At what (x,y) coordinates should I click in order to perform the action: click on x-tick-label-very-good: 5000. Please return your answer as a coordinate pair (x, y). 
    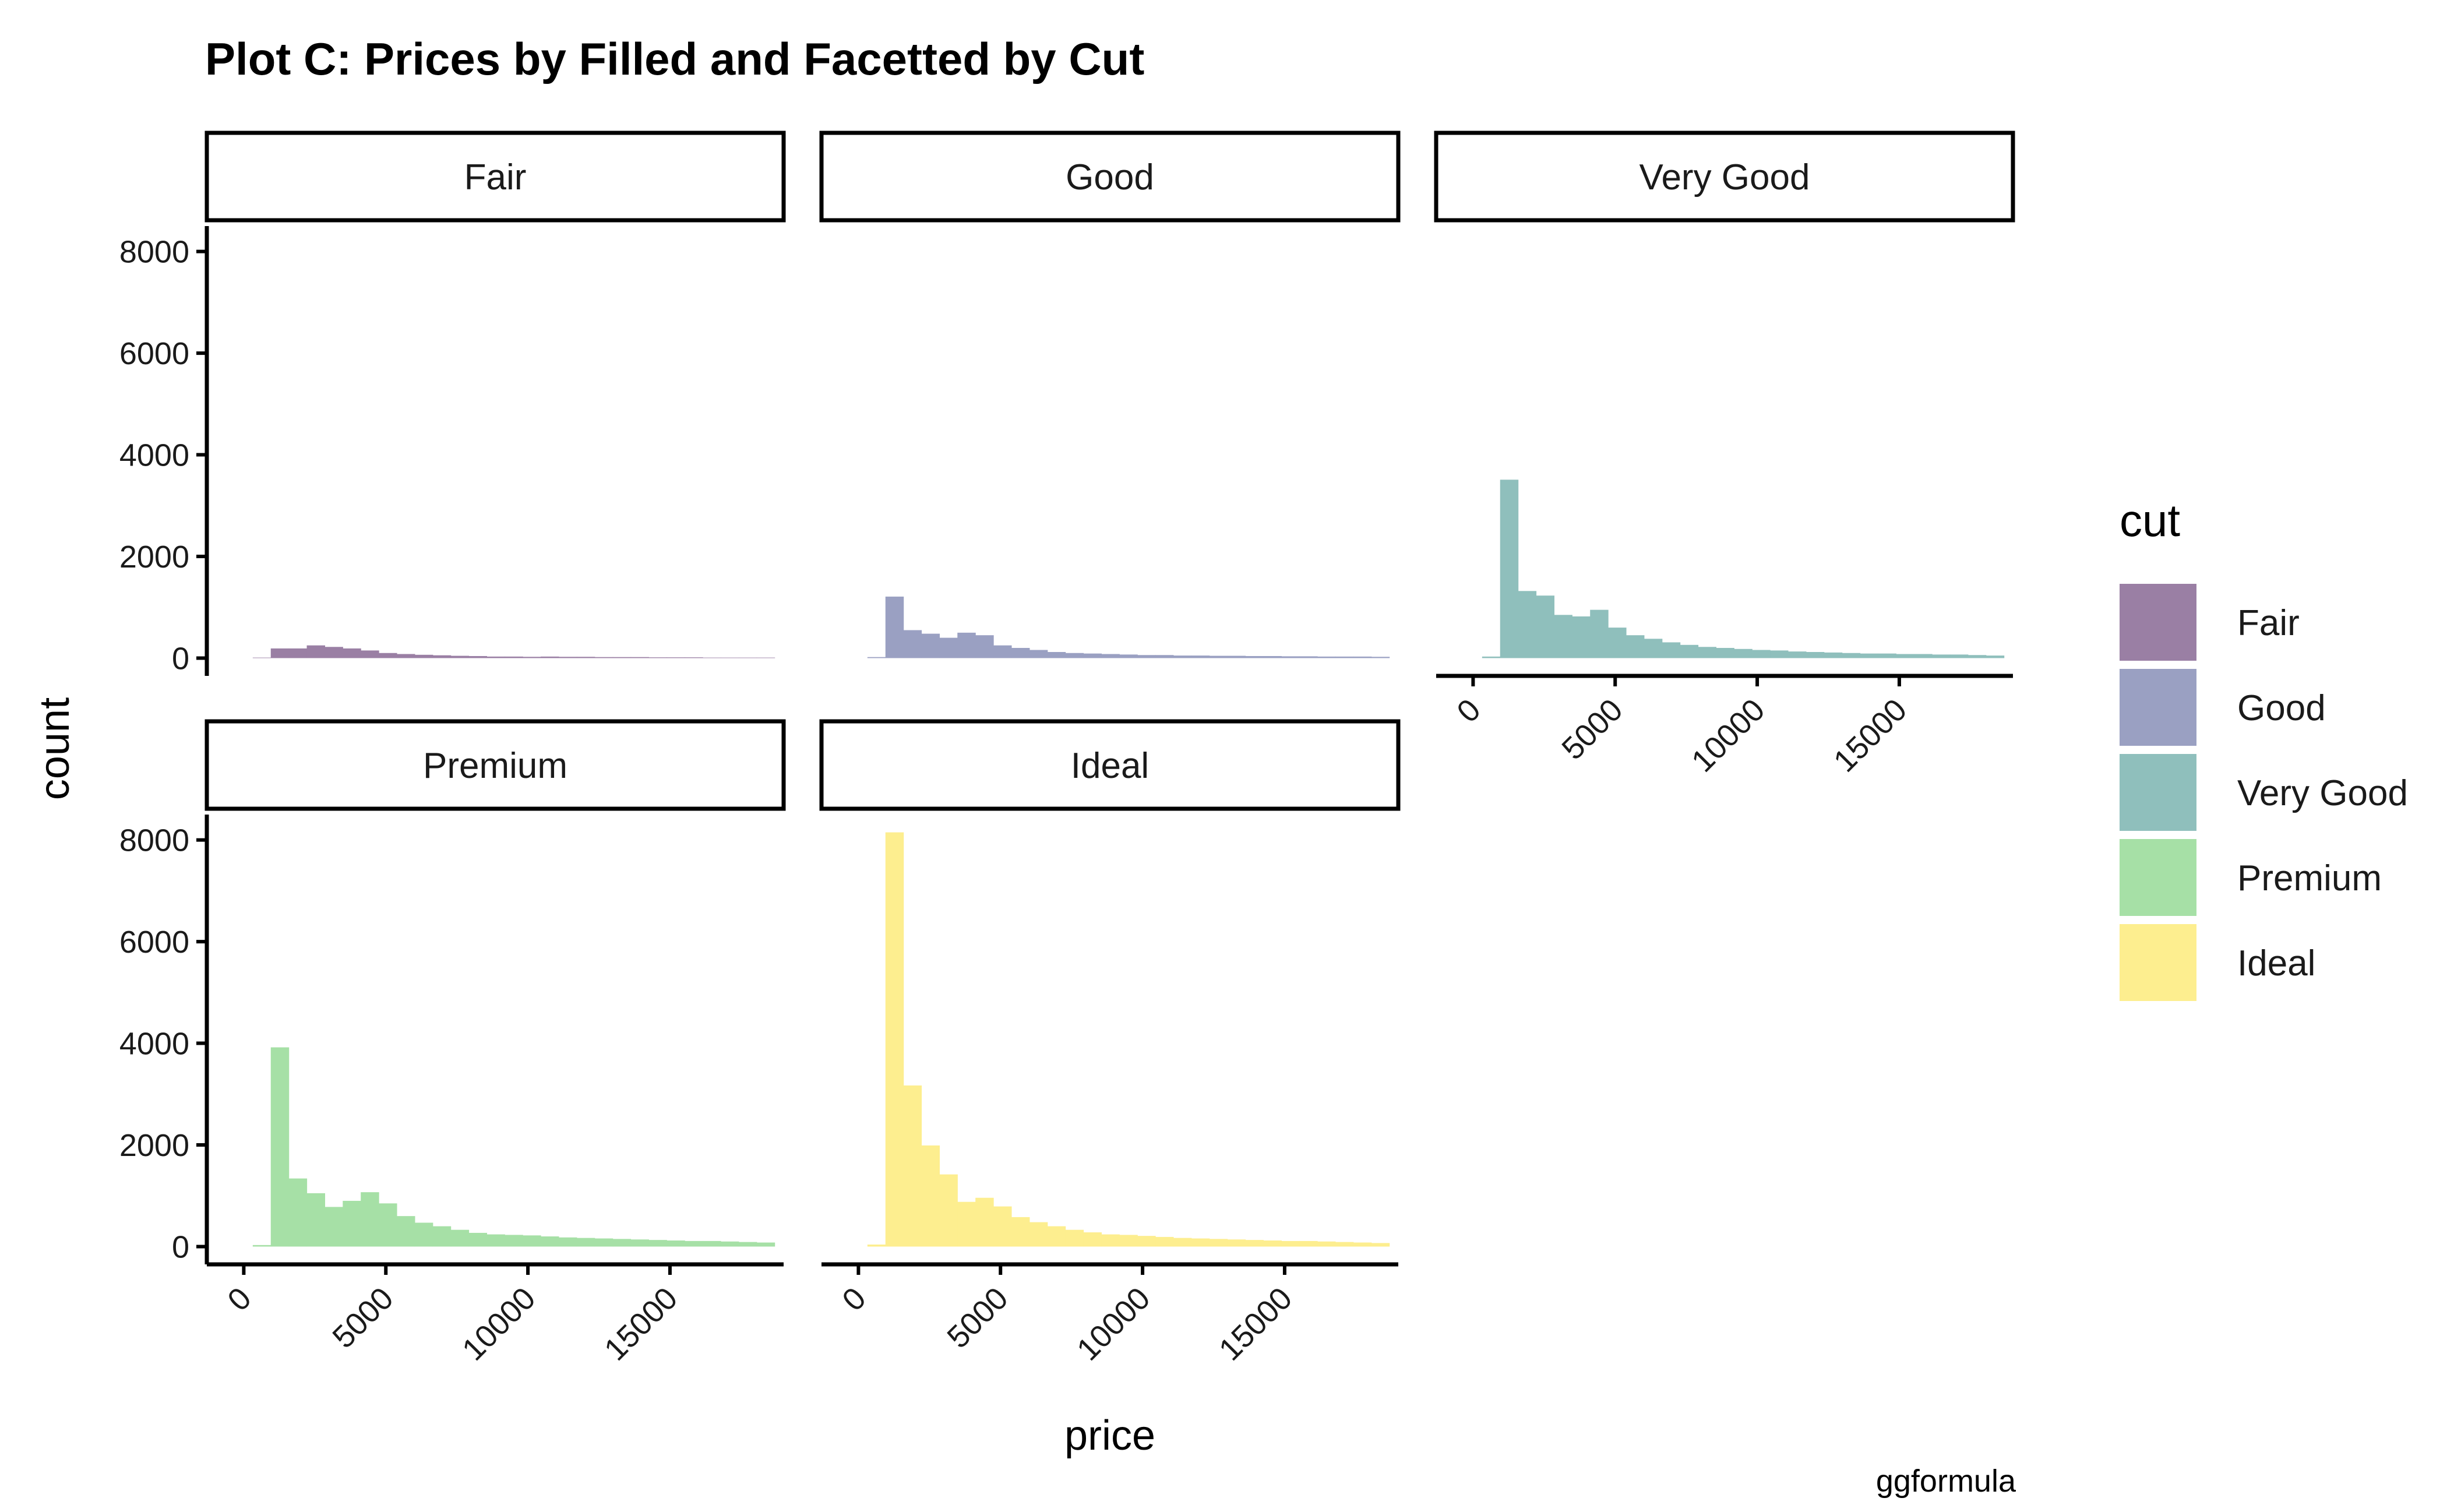
    Looking at the image, I should click on (1592, 729).